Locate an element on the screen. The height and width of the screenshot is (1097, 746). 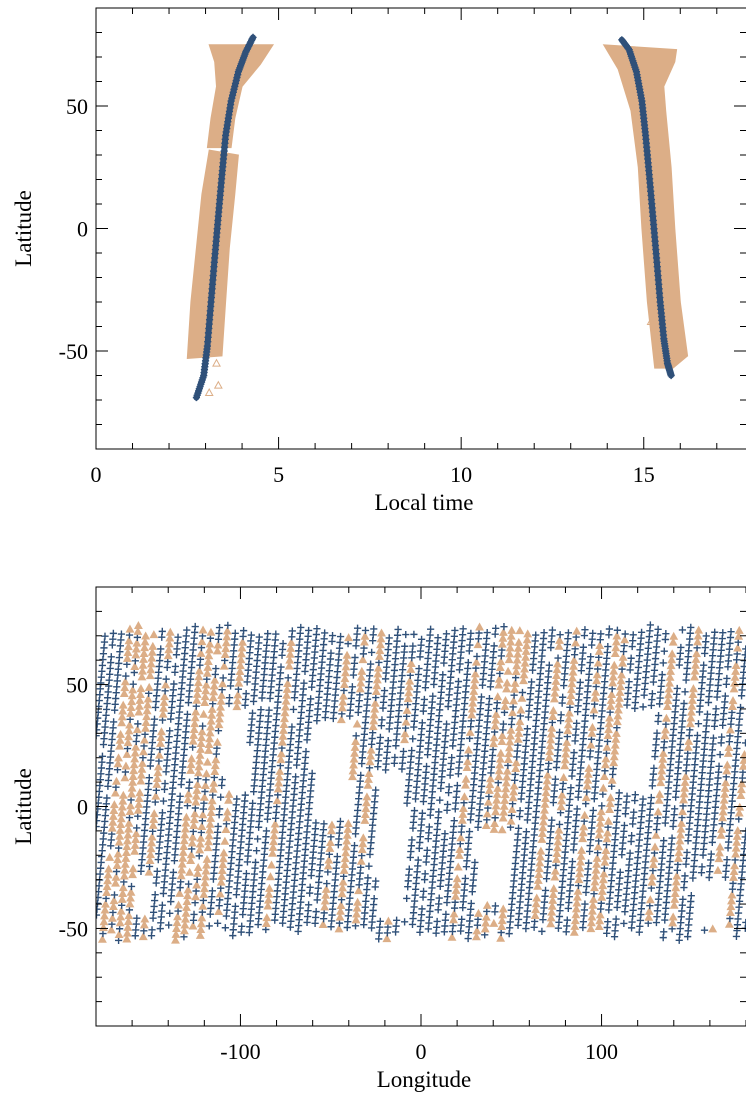
y-tick-label: 50 is located at coordinates (77, 106).